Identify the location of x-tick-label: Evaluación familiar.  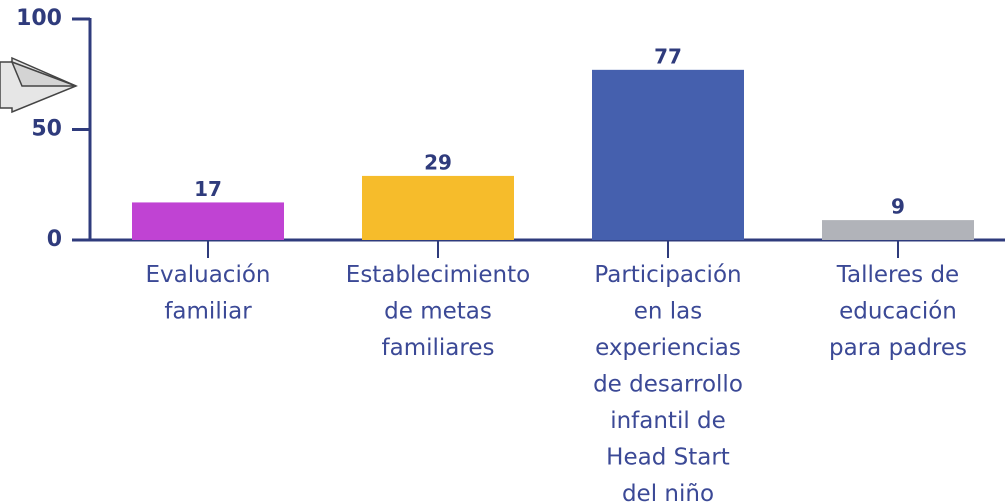
(208, 293).